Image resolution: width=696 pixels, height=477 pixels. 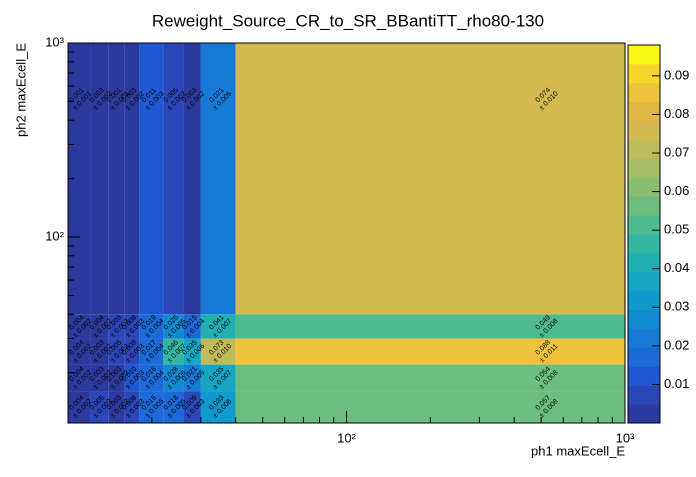 I want to click on z-tick-label: 0.05, so click(x=676, y=229).